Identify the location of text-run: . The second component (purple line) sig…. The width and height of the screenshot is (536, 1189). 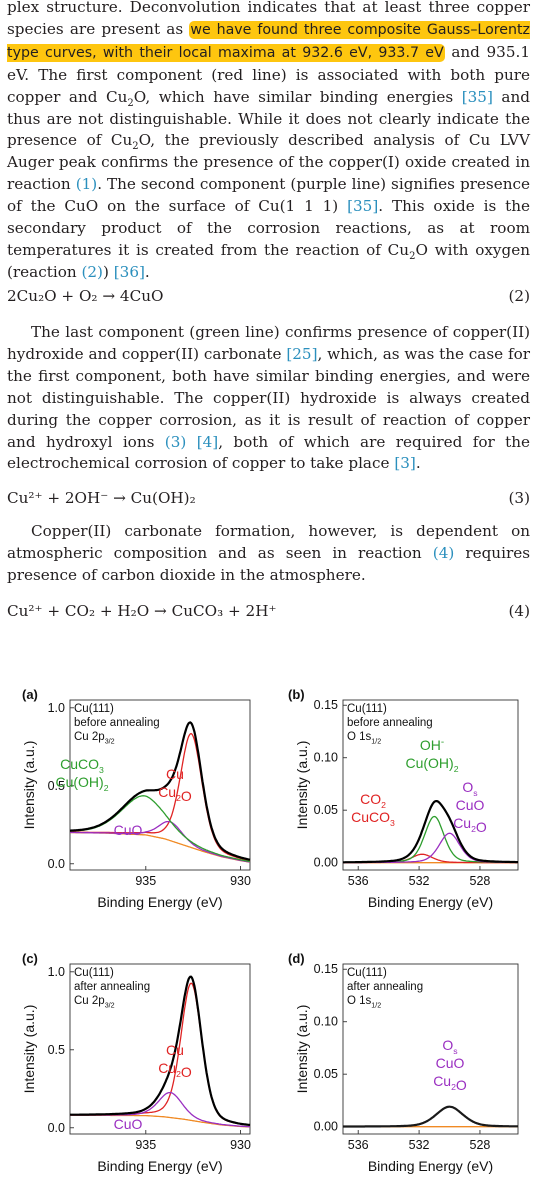
(268, 195).